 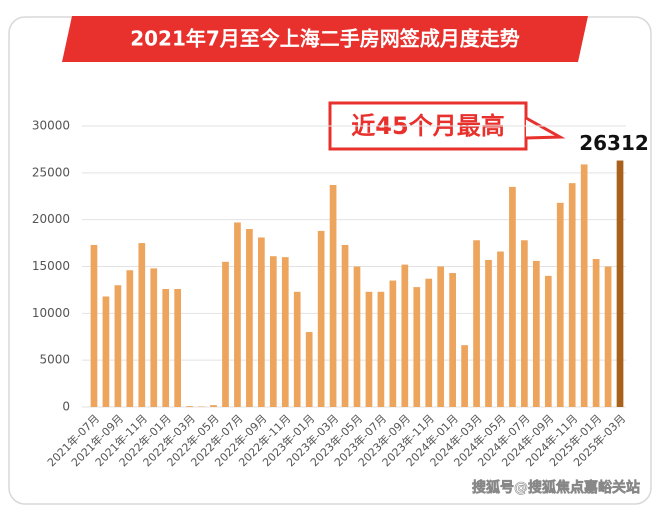 I want to click on y-tick-label: 15000, so click(x=51, y=266).